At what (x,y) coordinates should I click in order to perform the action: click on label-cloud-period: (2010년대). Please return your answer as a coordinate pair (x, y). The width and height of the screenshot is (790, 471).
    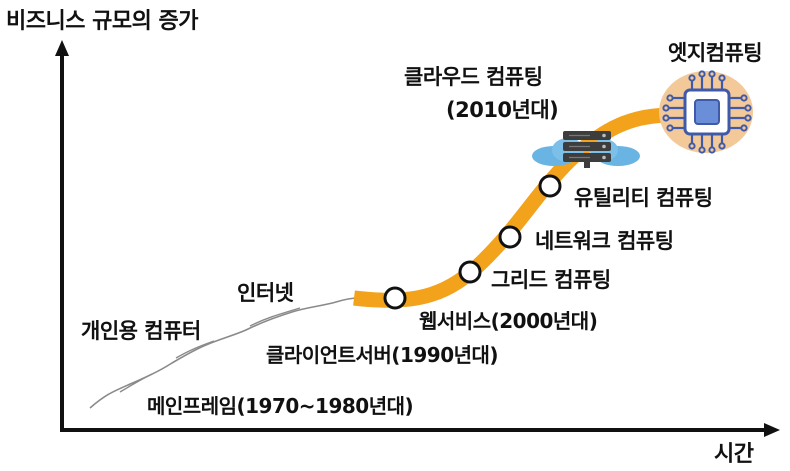
    Looking at the image, I should click on (502, 110).